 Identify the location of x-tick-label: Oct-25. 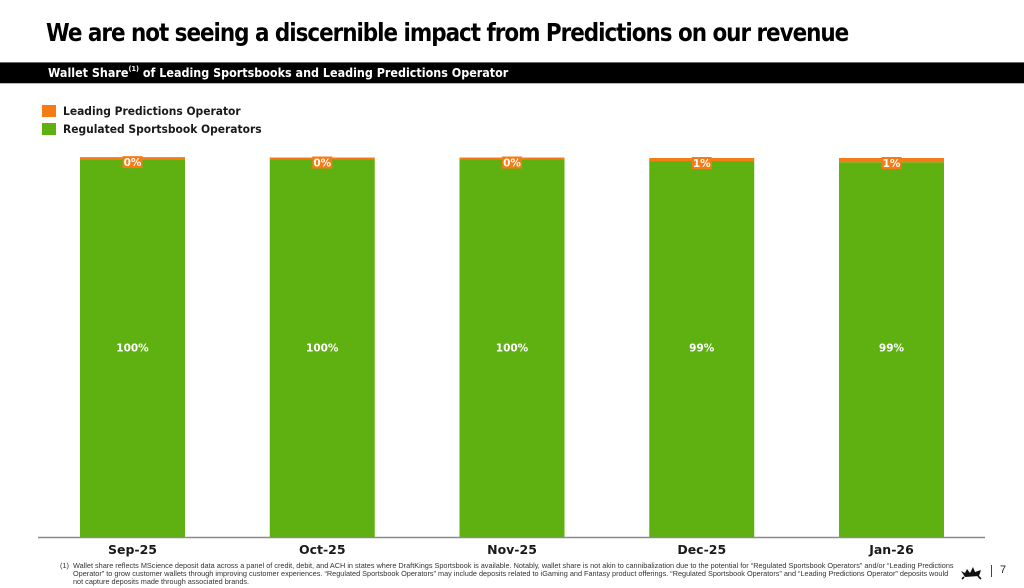
(322, 549).